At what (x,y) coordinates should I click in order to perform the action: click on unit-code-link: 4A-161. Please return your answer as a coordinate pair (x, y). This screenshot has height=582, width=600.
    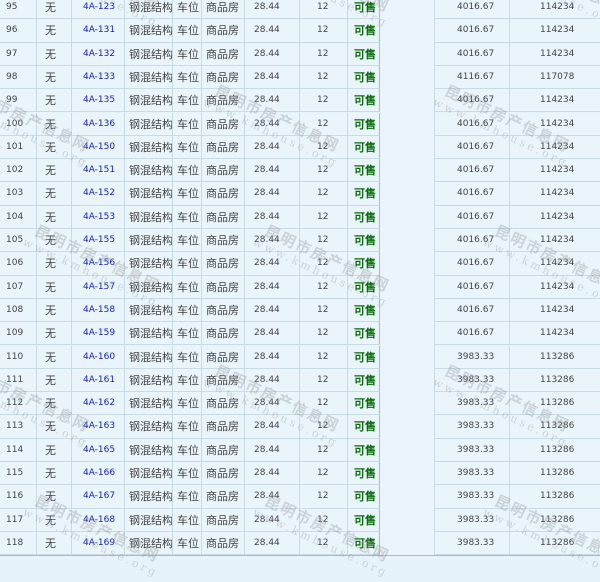
    Looking at the image, I should click on (98, 380).